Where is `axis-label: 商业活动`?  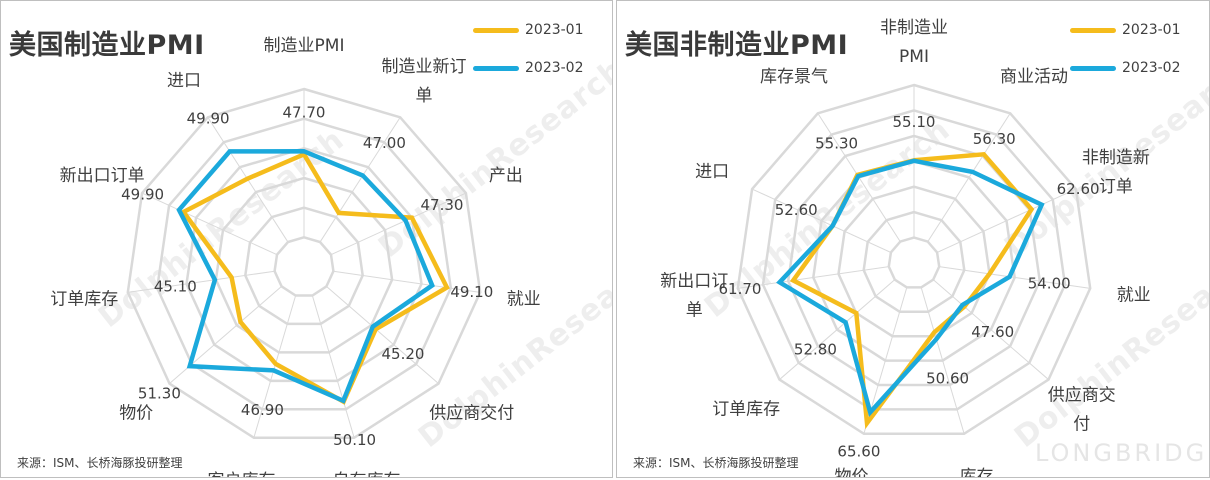 axis-label: 商业活动 is located at coordinates (1034, 77).